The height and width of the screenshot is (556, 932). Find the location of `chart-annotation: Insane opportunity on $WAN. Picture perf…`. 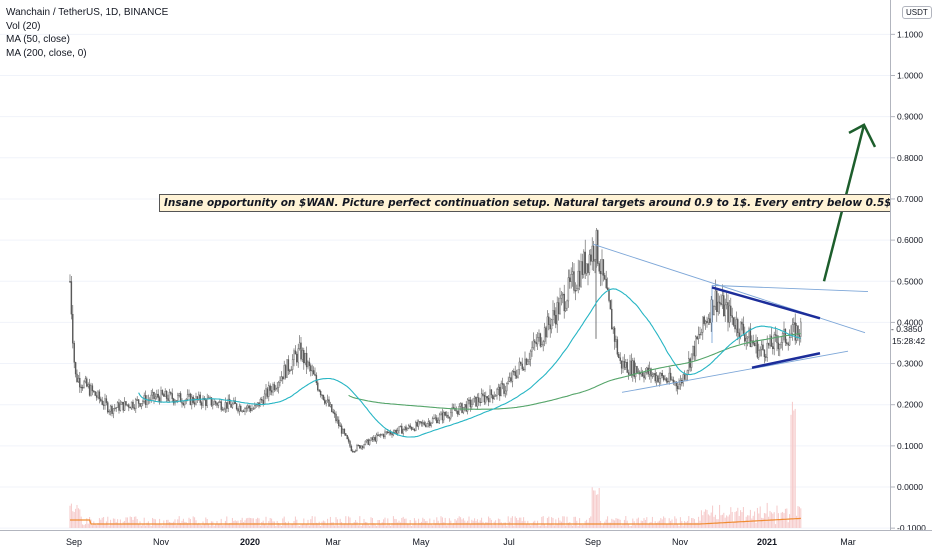

chart-annotation: Insane opportunity on $WAN. Picture perf… is located at coordinates (545, 203).